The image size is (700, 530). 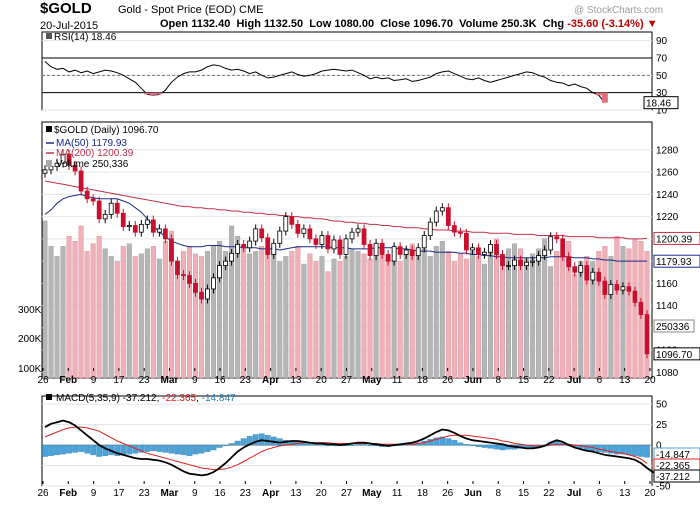 What do you see at coordinates (219, 398) in the screenshot?
I see `macd-legend-part: -14.847` at bounding box center [219, 398].